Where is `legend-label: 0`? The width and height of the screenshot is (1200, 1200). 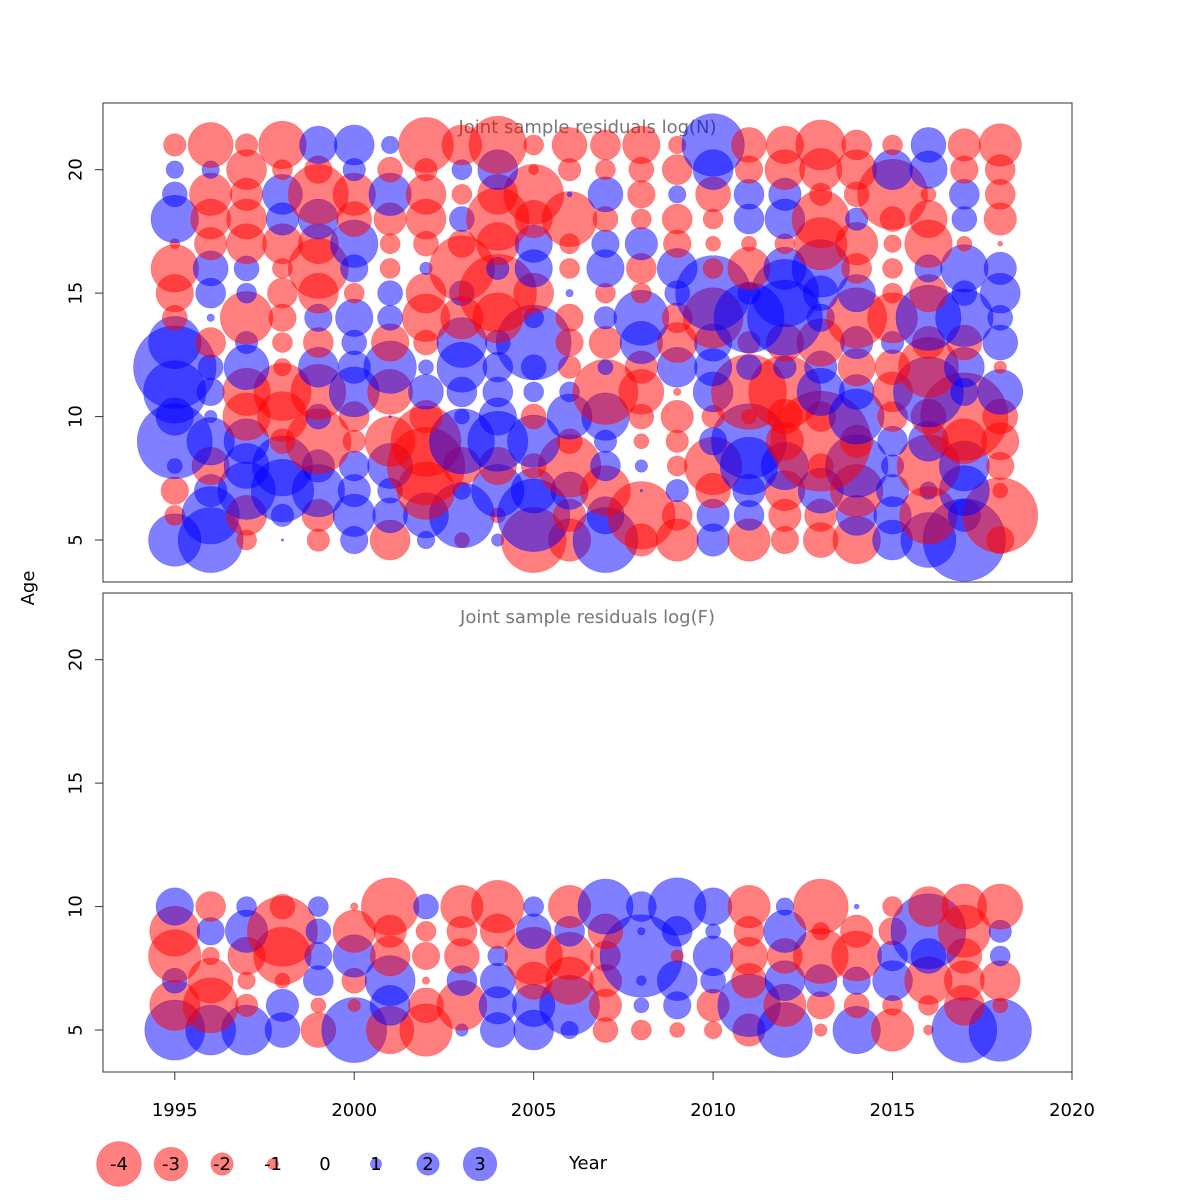 legend-label: 0 is located at coordinates (324, 1164).